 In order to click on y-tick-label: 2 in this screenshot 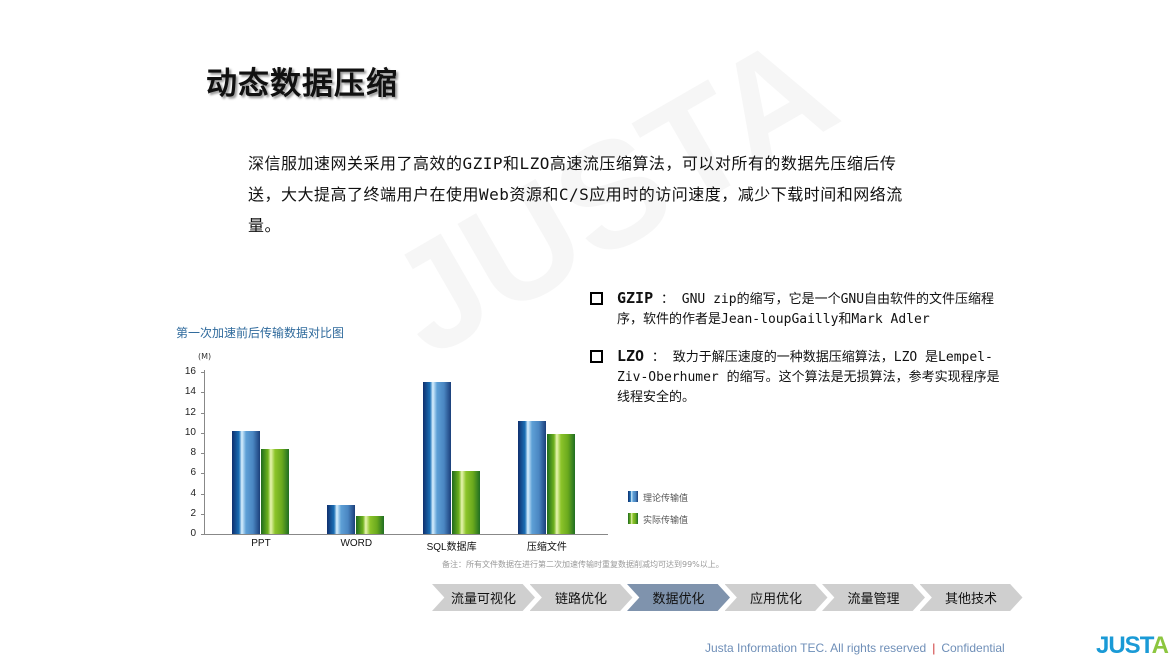, I will do `click(193, 513)`.